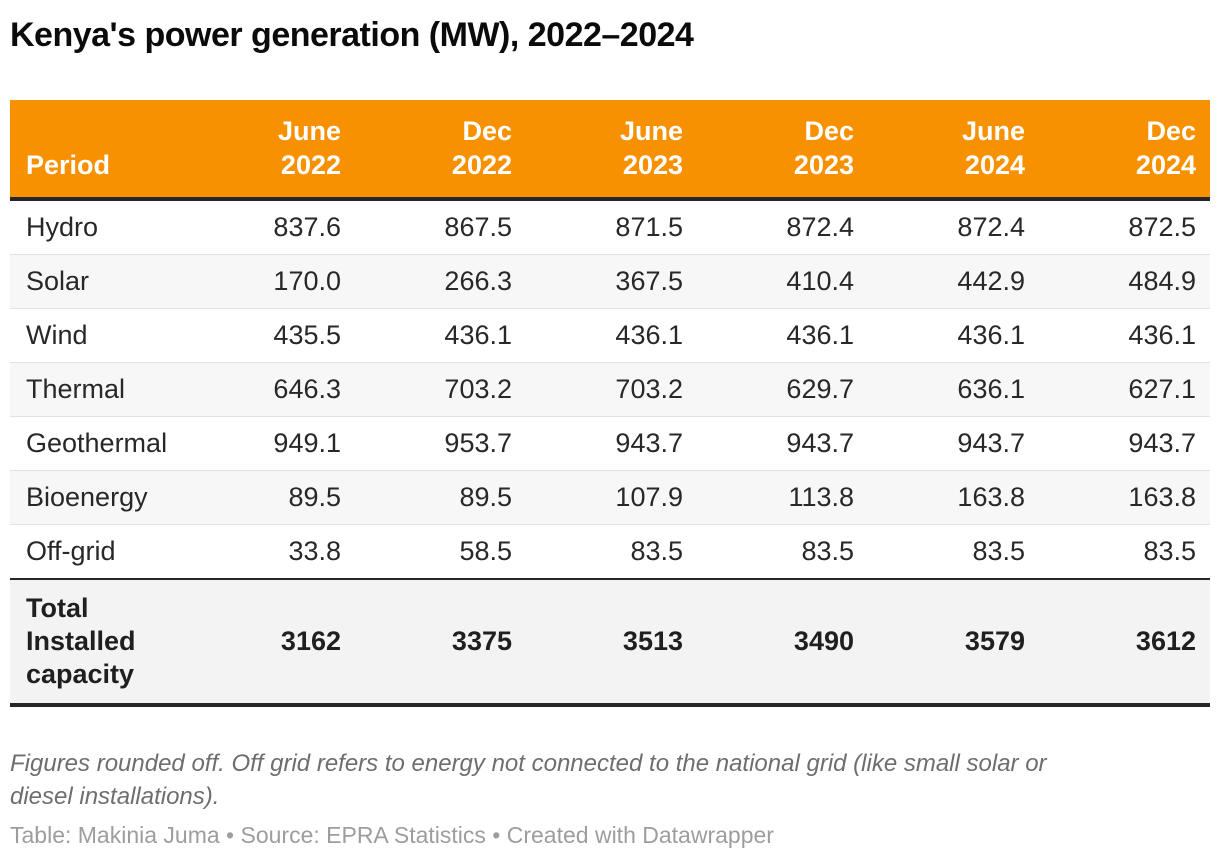 Image resolution: width=1220 pixels, height=860 pixels. I want to click on cell-value: 442.9, so click(953, 281).